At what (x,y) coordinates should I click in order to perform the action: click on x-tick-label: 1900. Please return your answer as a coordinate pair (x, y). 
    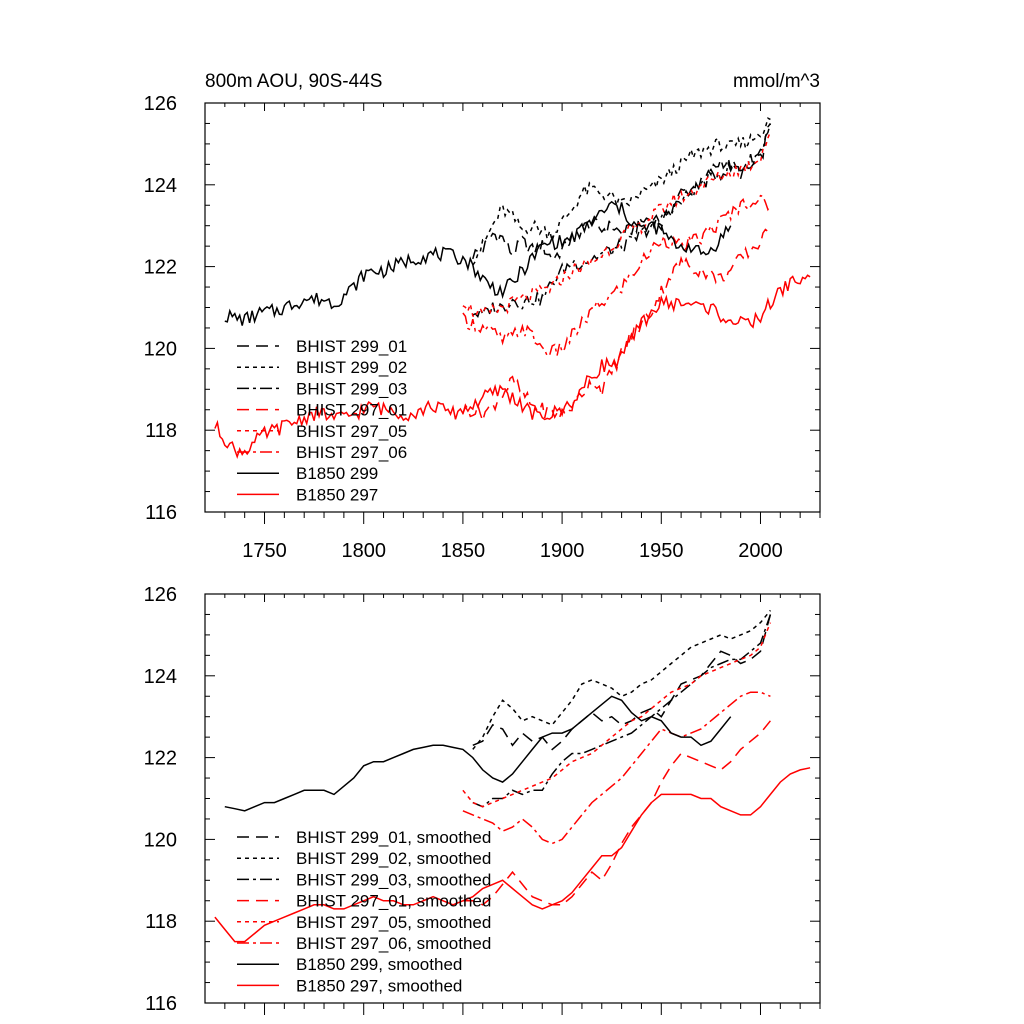
    Looking at the image, I should click on (562, 551).